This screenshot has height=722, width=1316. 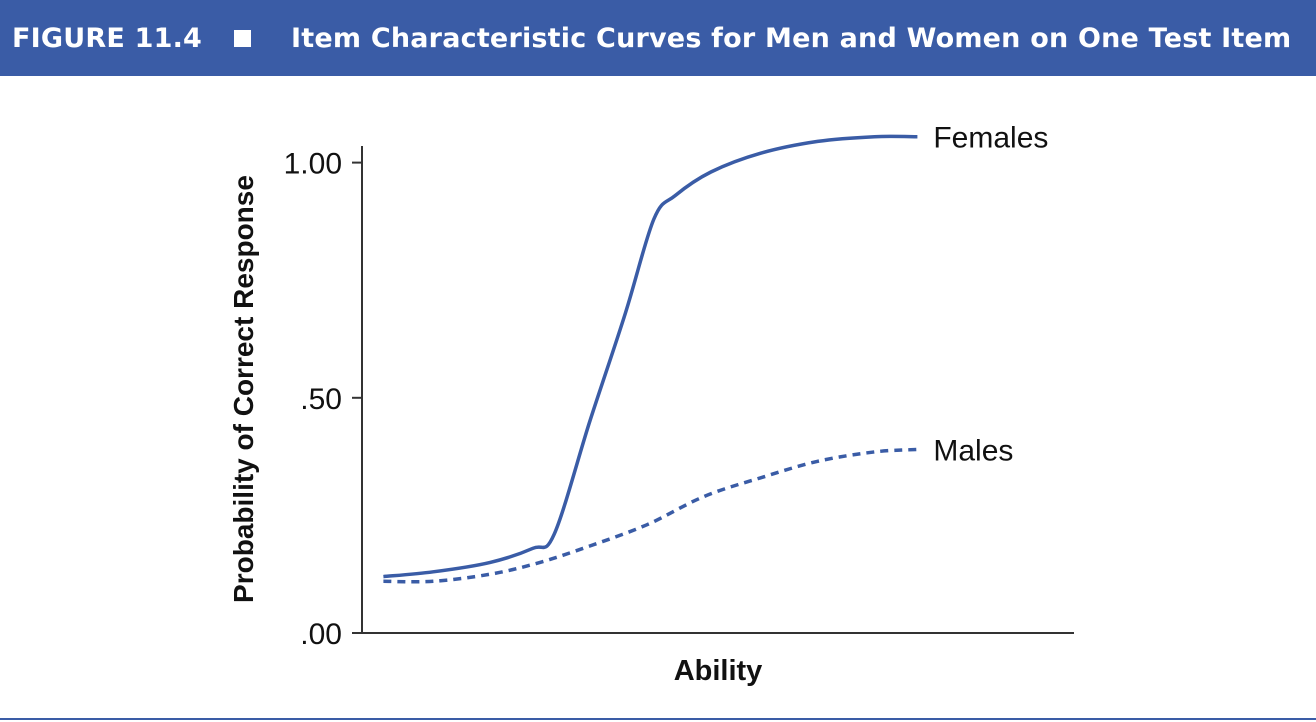 I want to click on bottom-rule, so click(x=658, y=719).